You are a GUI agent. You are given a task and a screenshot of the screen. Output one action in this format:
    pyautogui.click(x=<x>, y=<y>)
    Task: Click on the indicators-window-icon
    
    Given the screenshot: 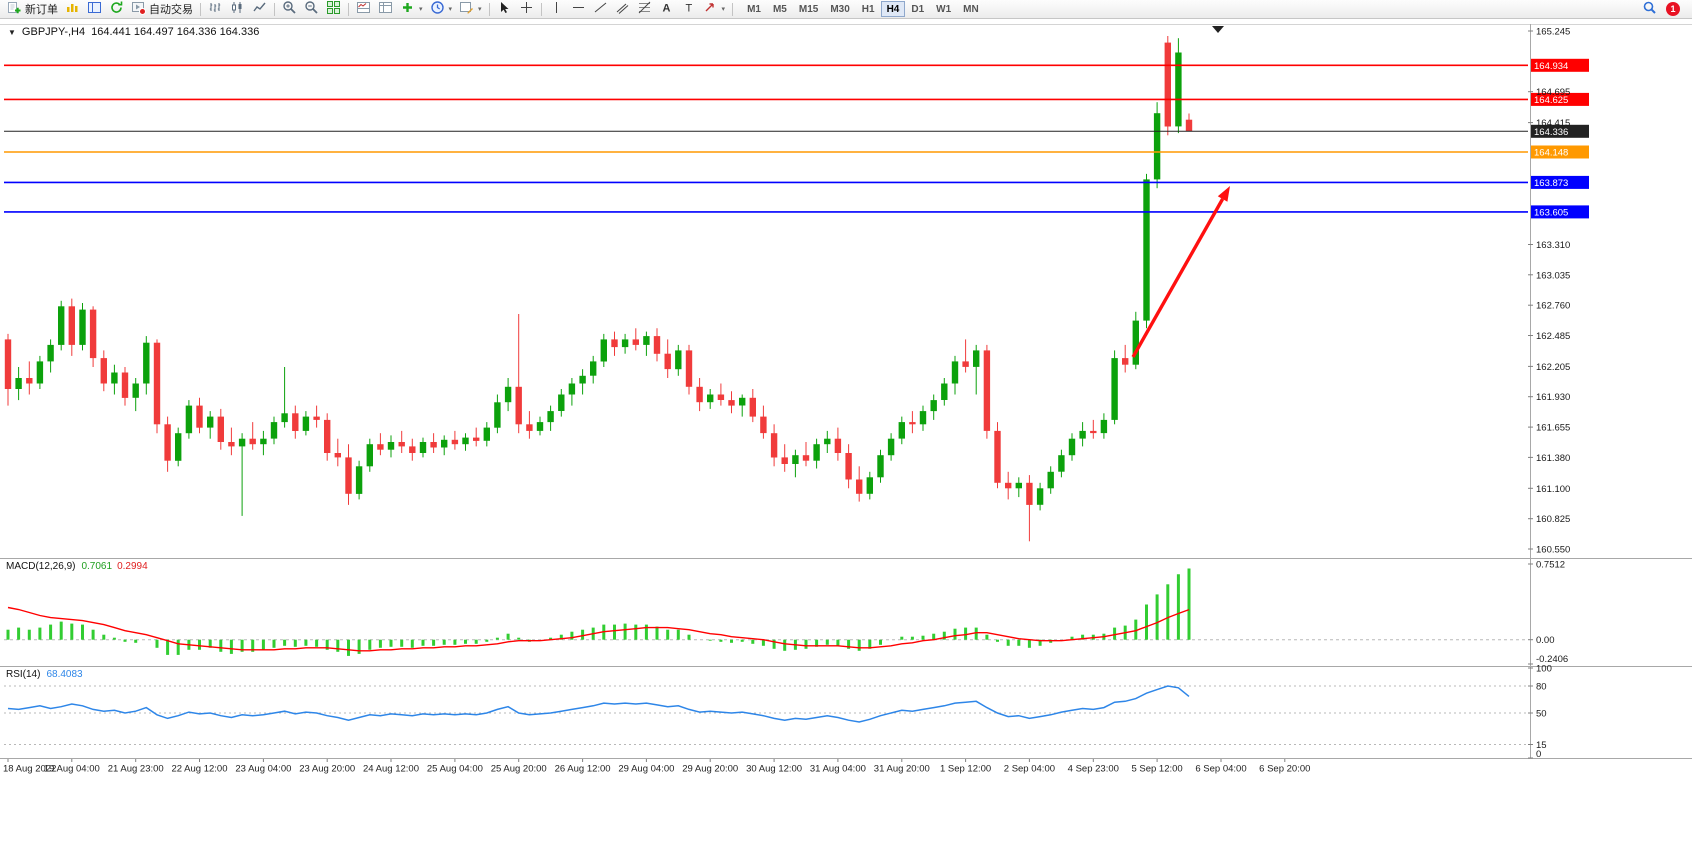 What is the action you would take?
    pyautogui.click(x=363, y=9)
    